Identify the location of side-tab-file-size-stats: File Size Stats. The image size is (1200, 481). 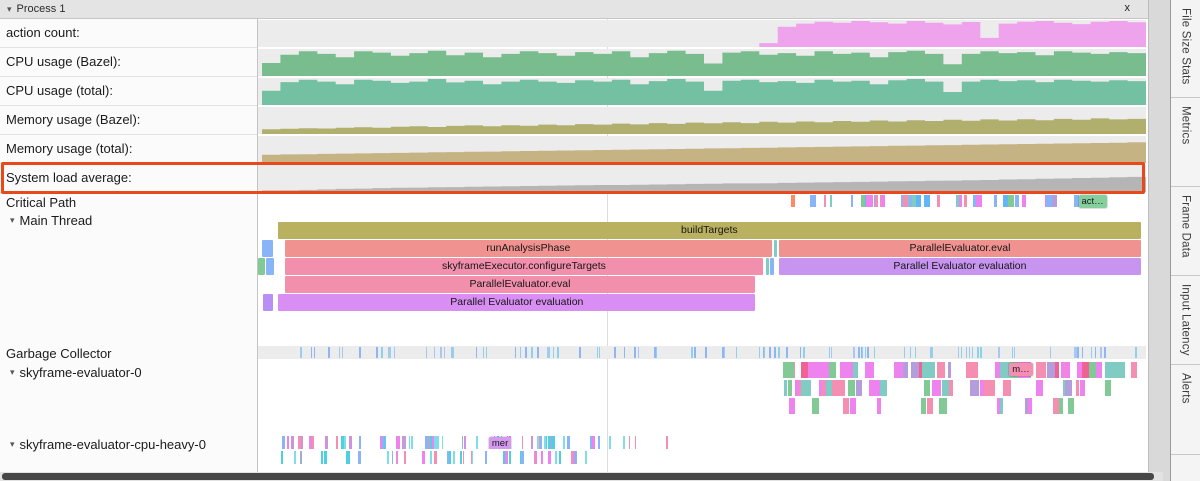
(1185, 49).